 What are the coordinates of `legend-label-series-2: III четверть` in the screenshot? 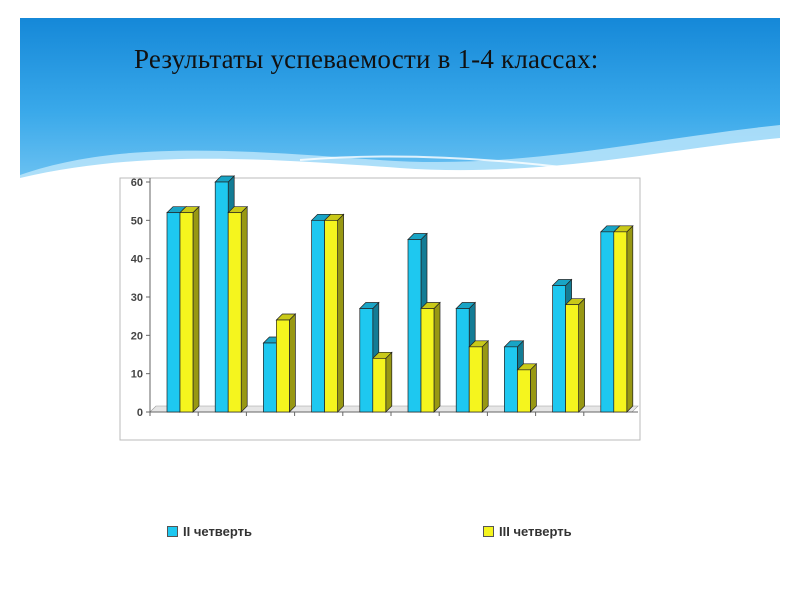 It's located at (535, 531).